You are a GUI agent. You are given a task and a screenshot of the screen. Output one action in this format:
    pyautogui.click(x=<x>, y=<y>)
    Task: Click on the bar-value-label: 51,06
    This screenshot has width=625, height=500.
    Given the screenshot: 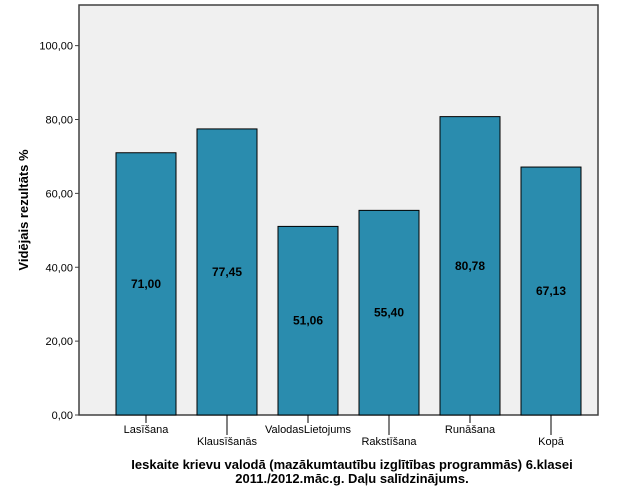 What is the action you would take?
    pyautogui.click(x=308, y=321)
    